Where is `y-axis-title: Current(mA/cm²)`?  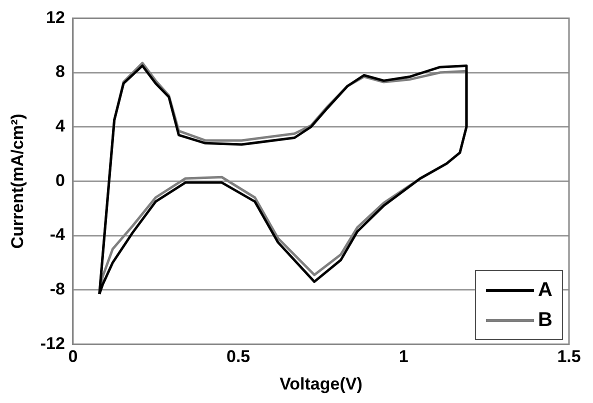 y-axis-title: Current(mA/cm²) is located at coordinates (17, 181).